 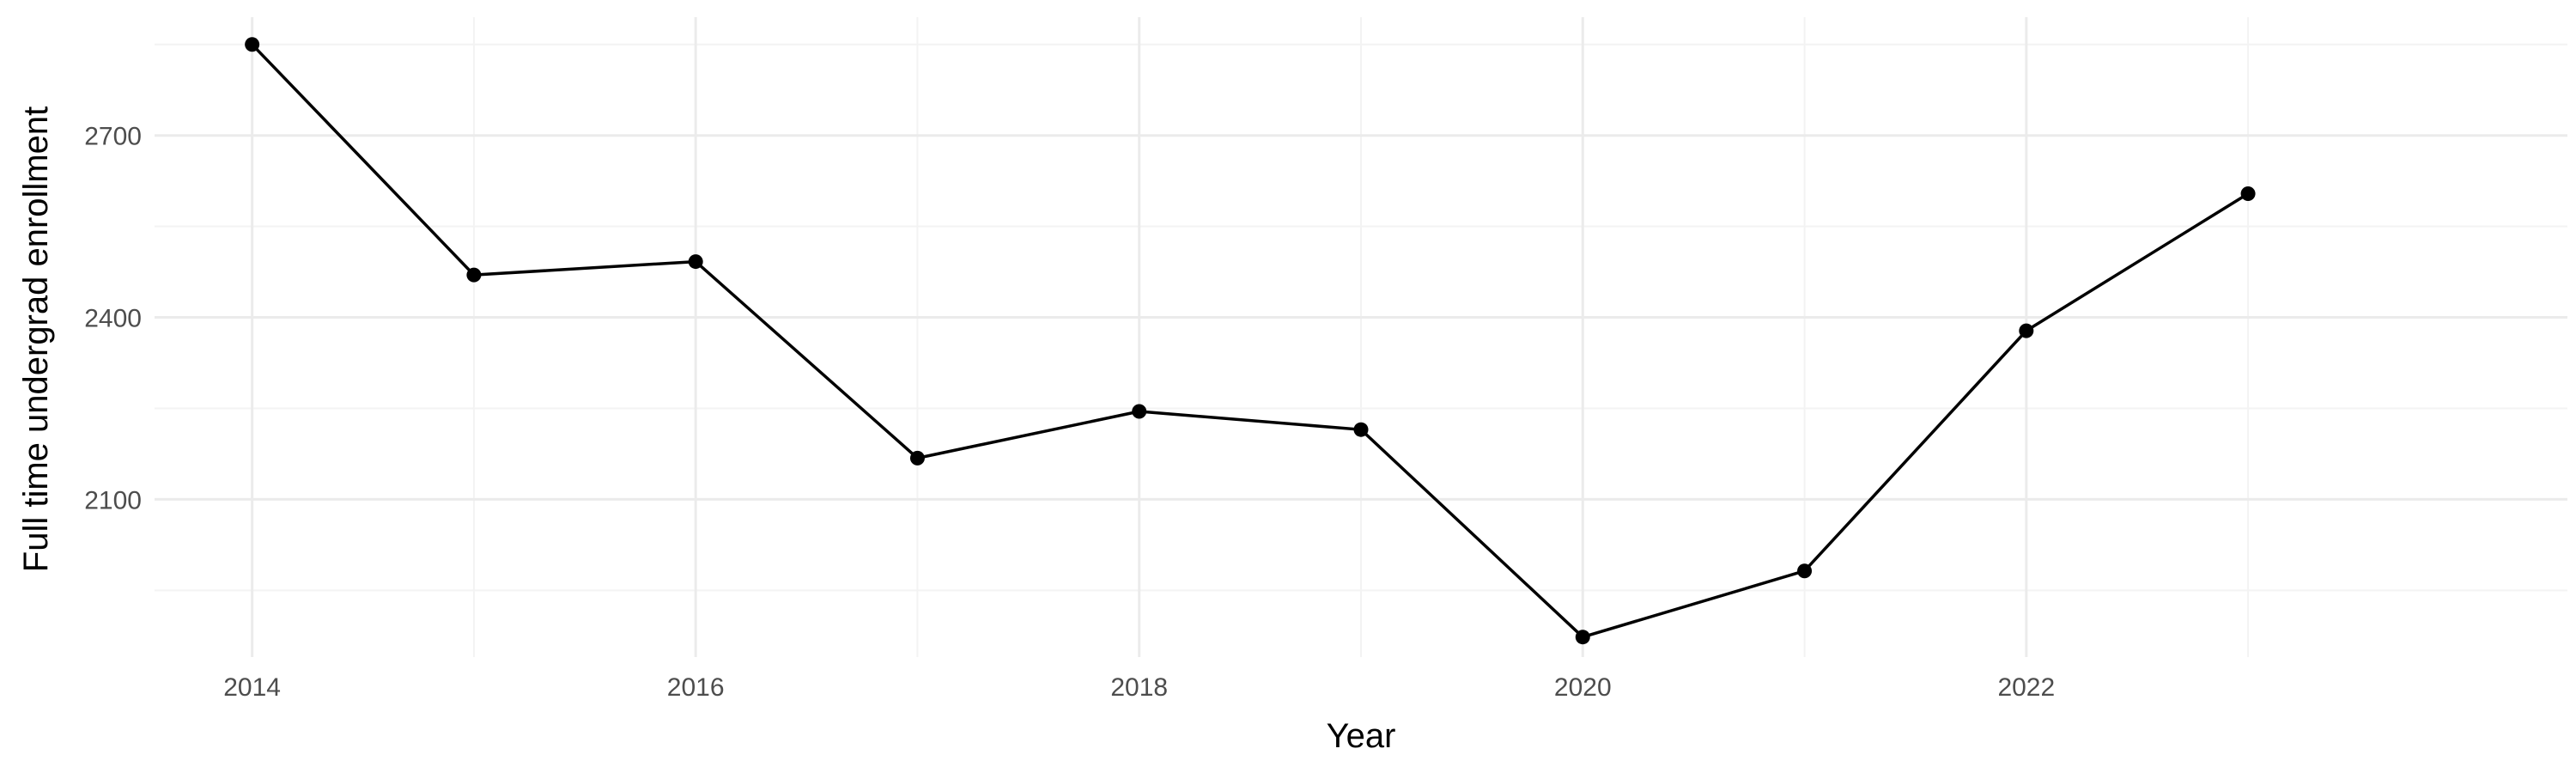 What do you see at coordinates (2026, 687) in the screenshot?
I see `x-tick-label: 2022` at bounding box center [2026, 687].